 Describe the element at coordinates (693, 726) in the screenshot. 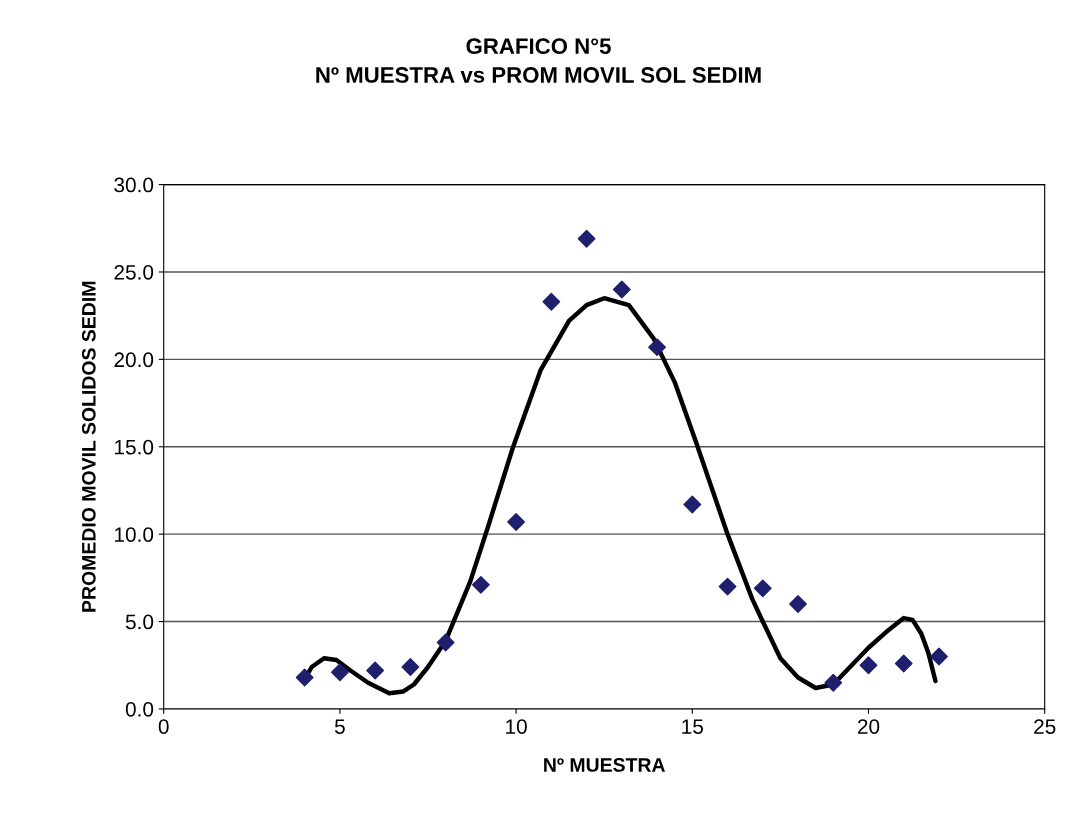

I see `x-tick-label: 15` at that location.